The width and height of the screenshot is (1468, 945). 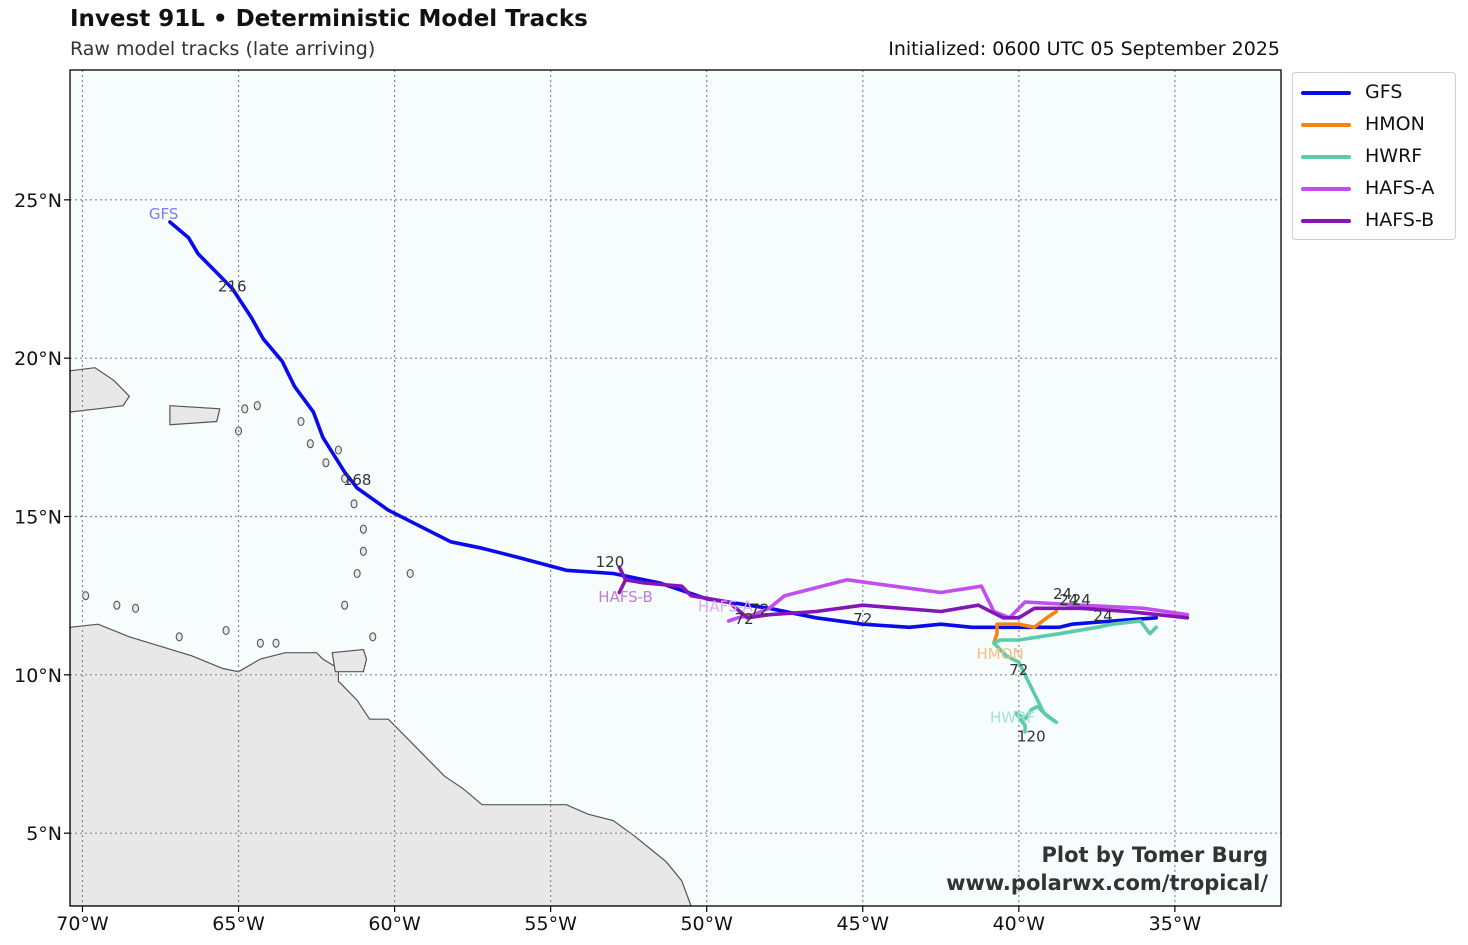 I want to click on legend-swatch-hafs-b, so click(x=1326, y=221).